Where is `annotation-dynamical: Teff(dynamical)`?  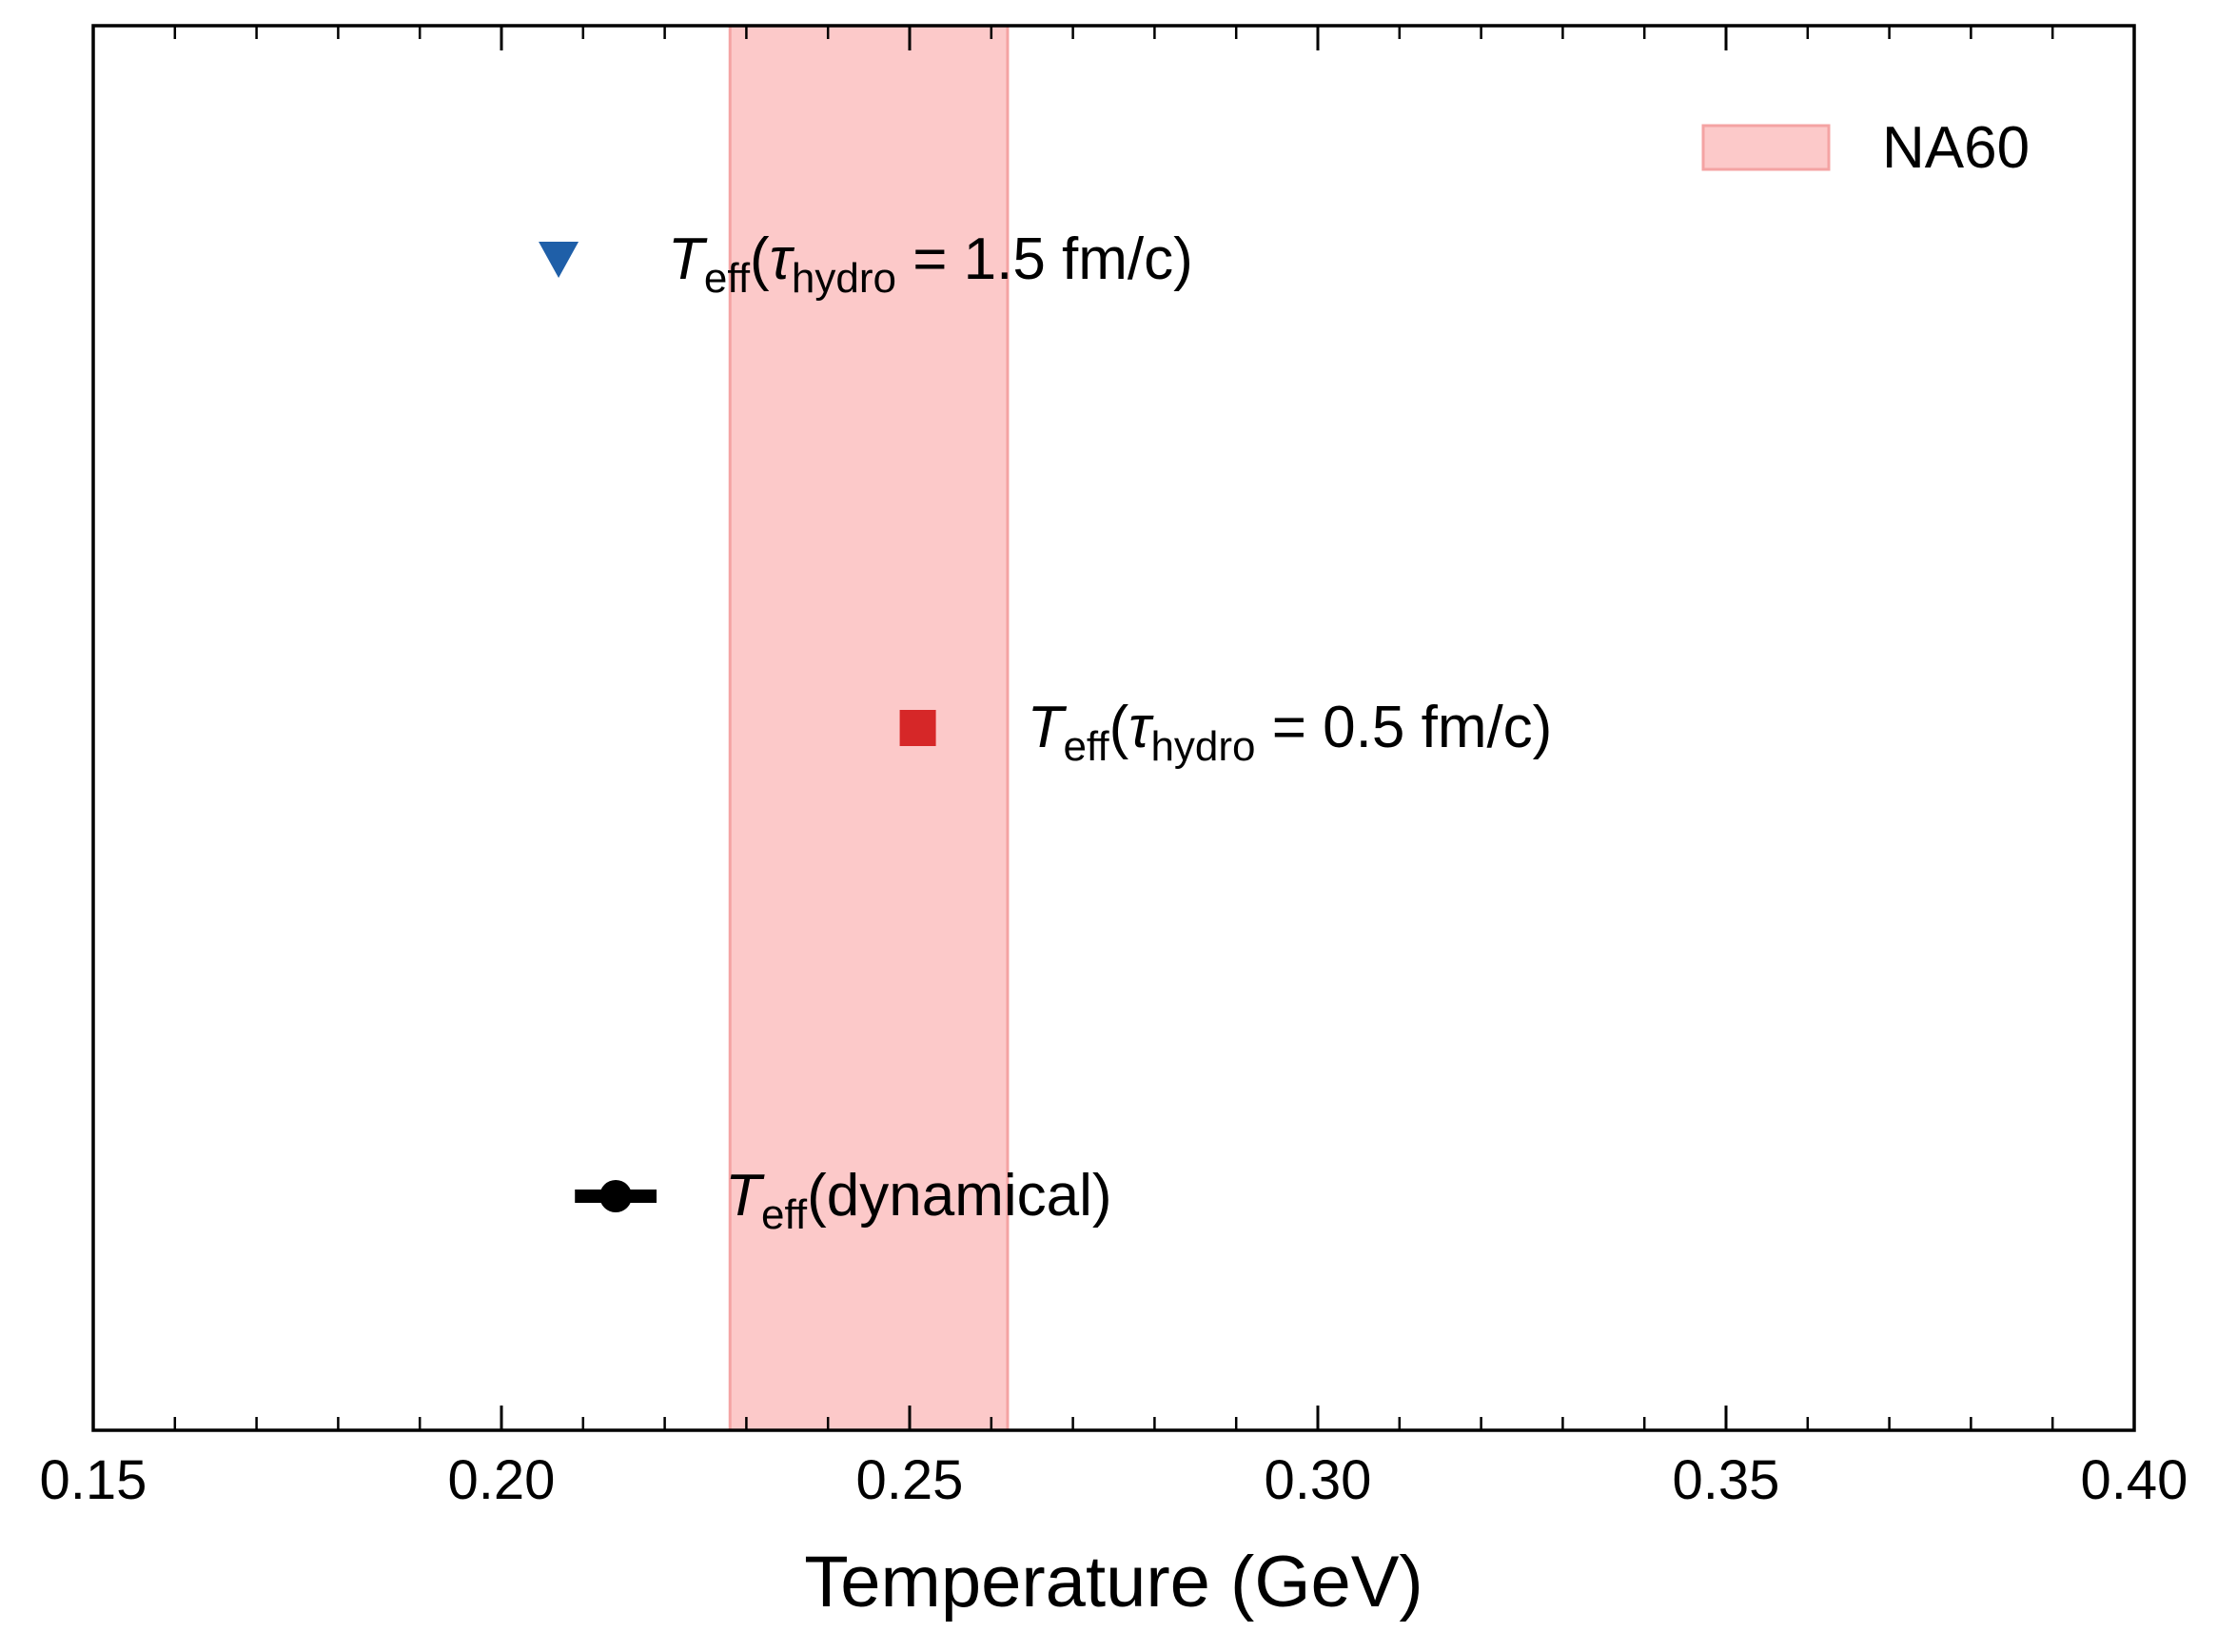
annotation-dynamical: Teff(dynamical) is located at coordinates (918, 1200).